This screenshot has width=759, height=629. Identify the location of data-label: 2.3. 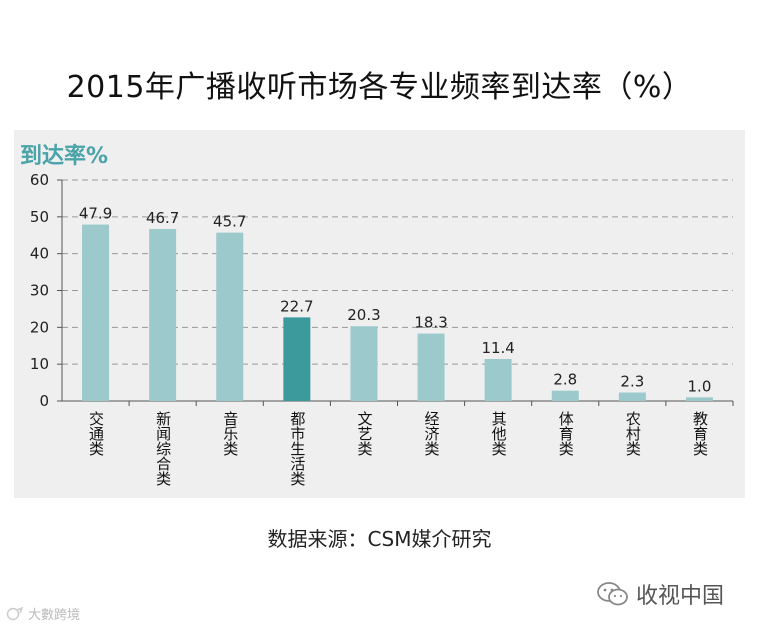
(632, 382).